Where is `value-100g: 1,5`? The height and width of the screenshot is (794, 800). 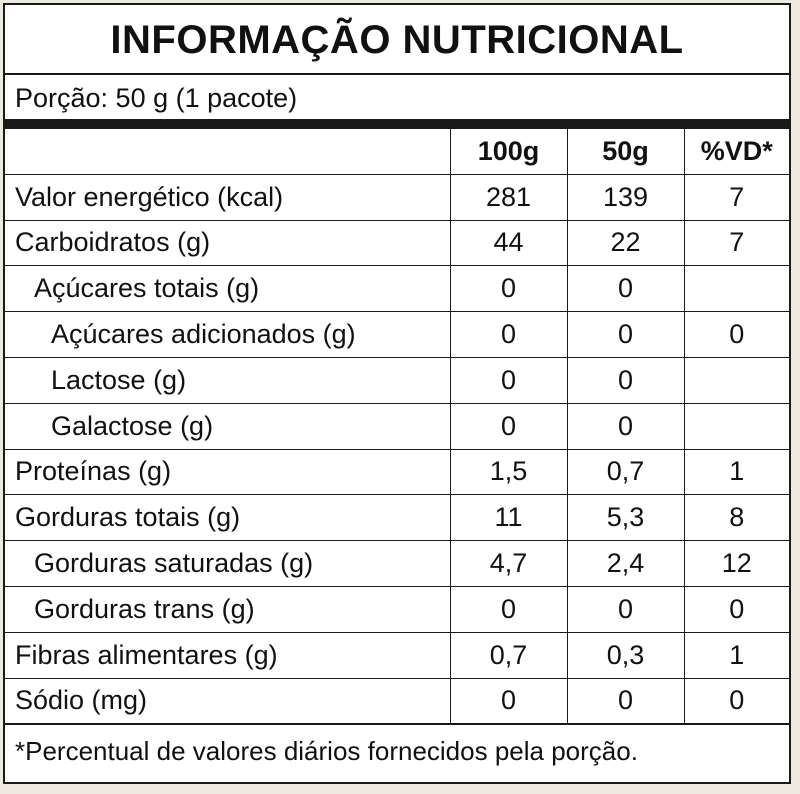
value-100g: 1,5 is located at coordinates (508, 471).